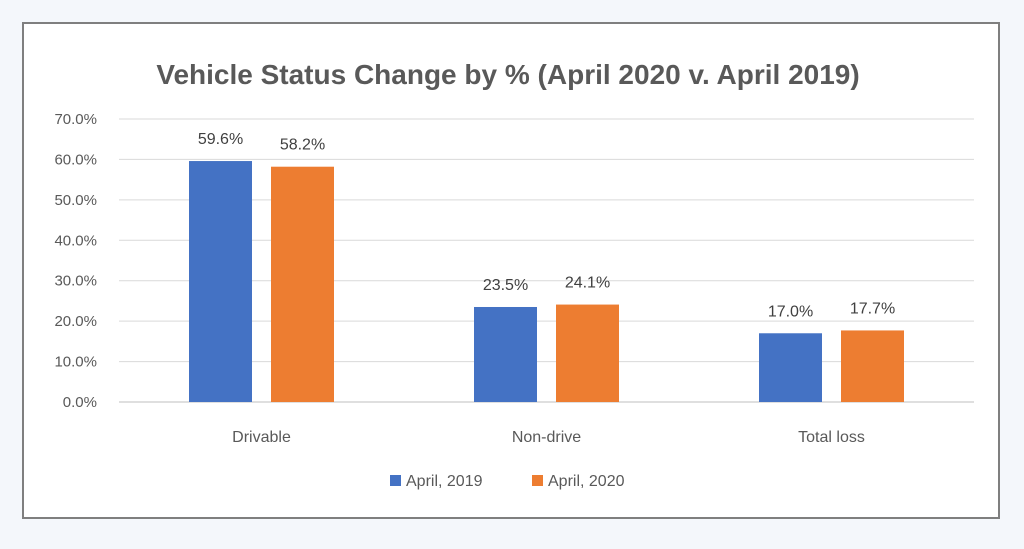  Describe the element at coordinates (831, 437) in the screenshot. I see `category-label: Total loss` at that location.